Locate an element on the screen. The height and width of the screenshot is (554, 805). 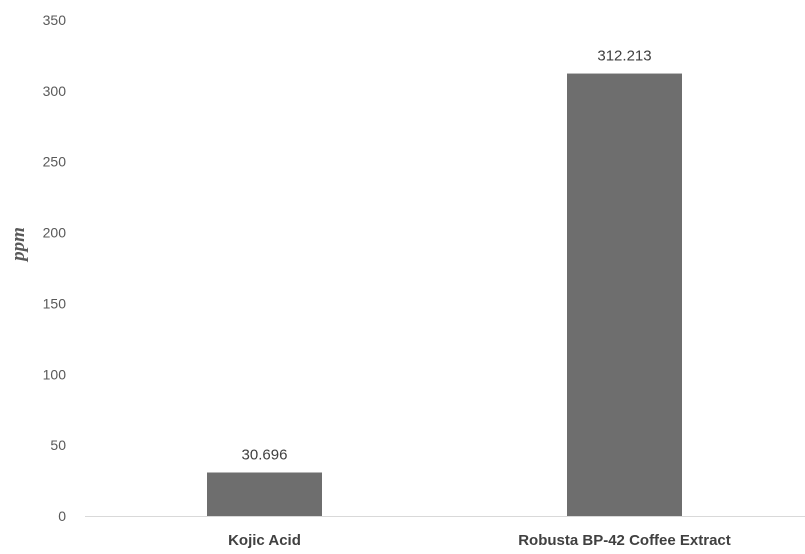
y-axis-title: ppm is located at coordinates (18, 245).